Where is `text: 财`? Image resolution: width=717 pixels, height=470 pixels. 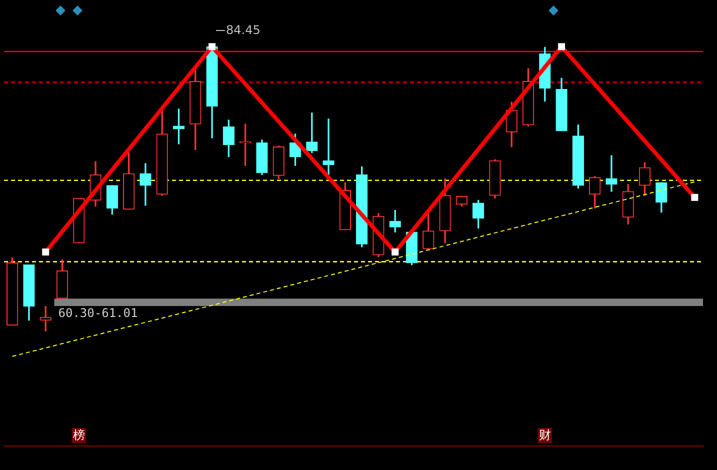 text: 财 is located at coordinates (544, 435).